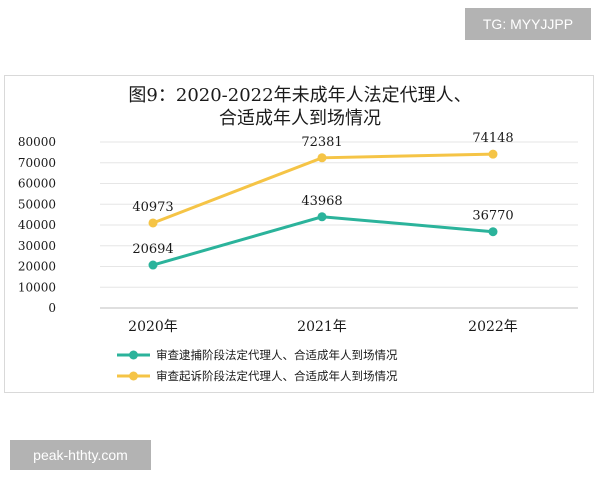 The image size is (600, 480). What do you see at coordinates (493, 327) in the screenshot?
I see `x-tick-label: 2022年` at bounding box center [493, 327].